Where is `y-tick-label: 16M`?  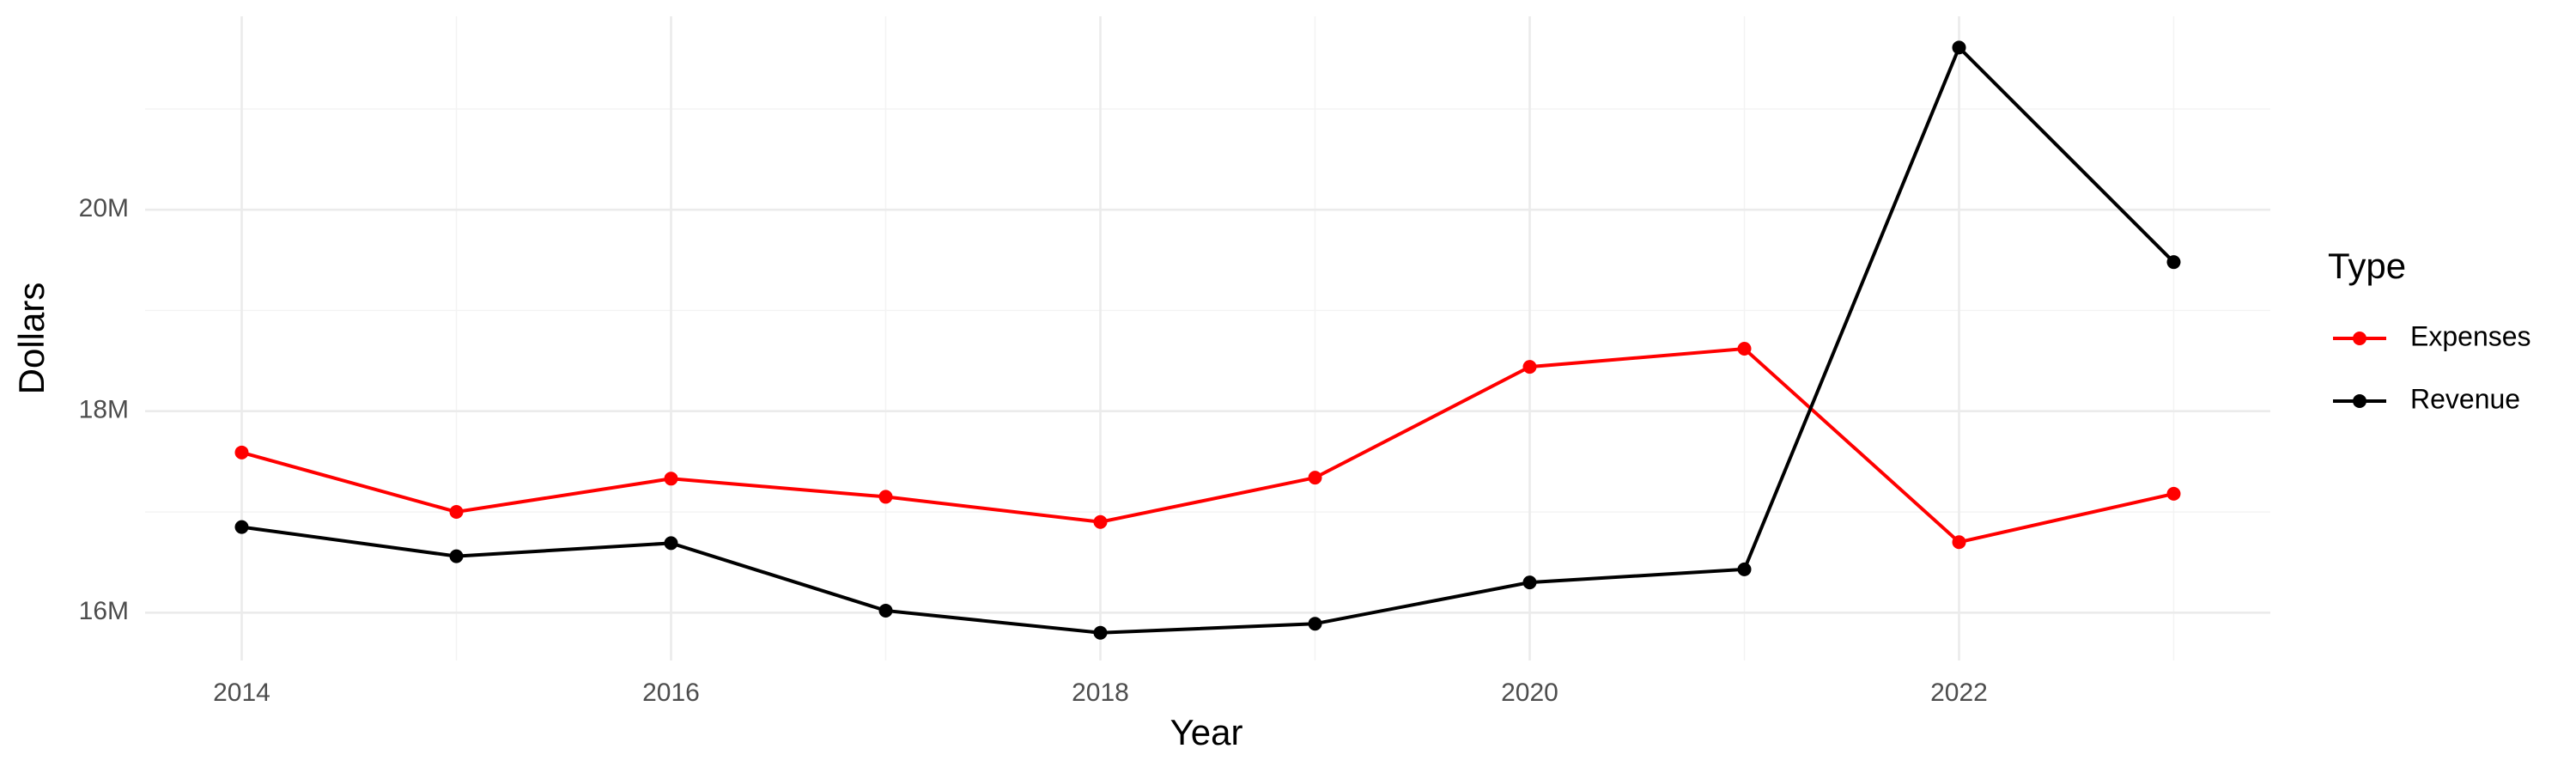 y-tick-label: 16M is located at coordinates (104, 611).